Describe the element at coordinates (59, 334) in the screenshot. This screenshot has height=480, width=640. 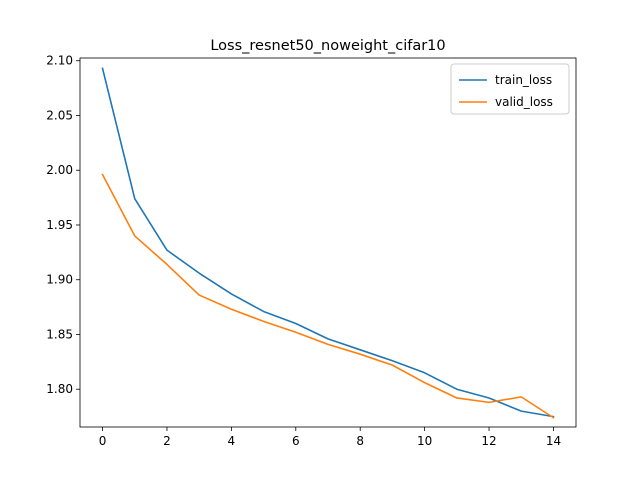
I see `y-tick-label: 1.85` at that location.